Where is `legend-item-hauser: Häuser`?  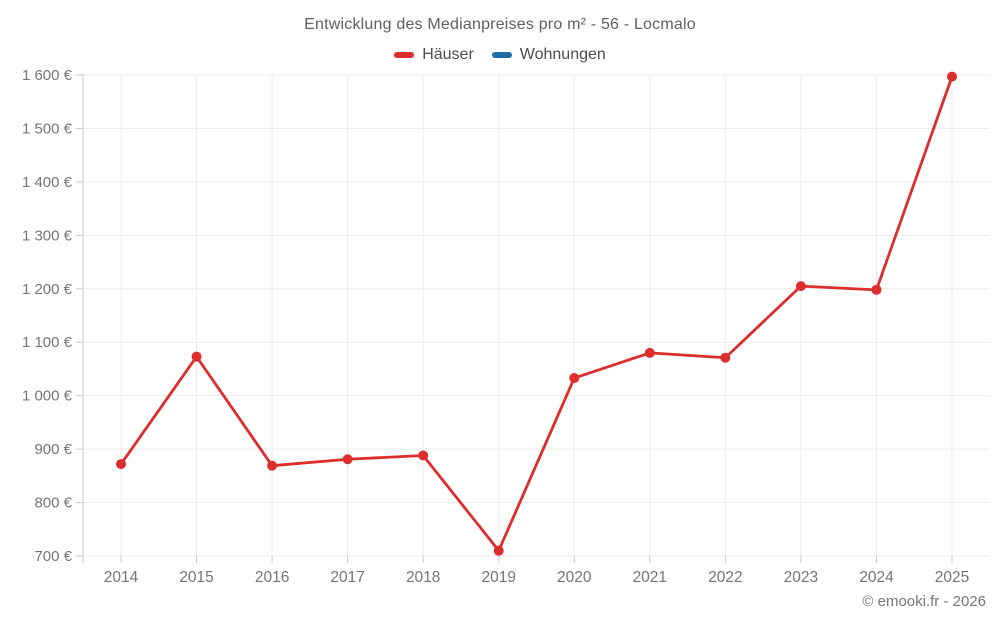
legend-item-hauser: Häuser is located at coordinates (434, 55).